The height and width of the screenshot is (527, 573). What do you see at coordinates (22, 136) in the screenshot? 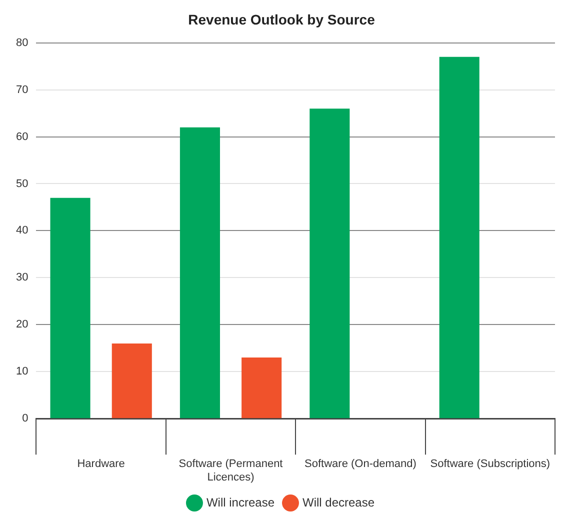
I see `y-tick-label: 60` at bounding box center [22, 136].